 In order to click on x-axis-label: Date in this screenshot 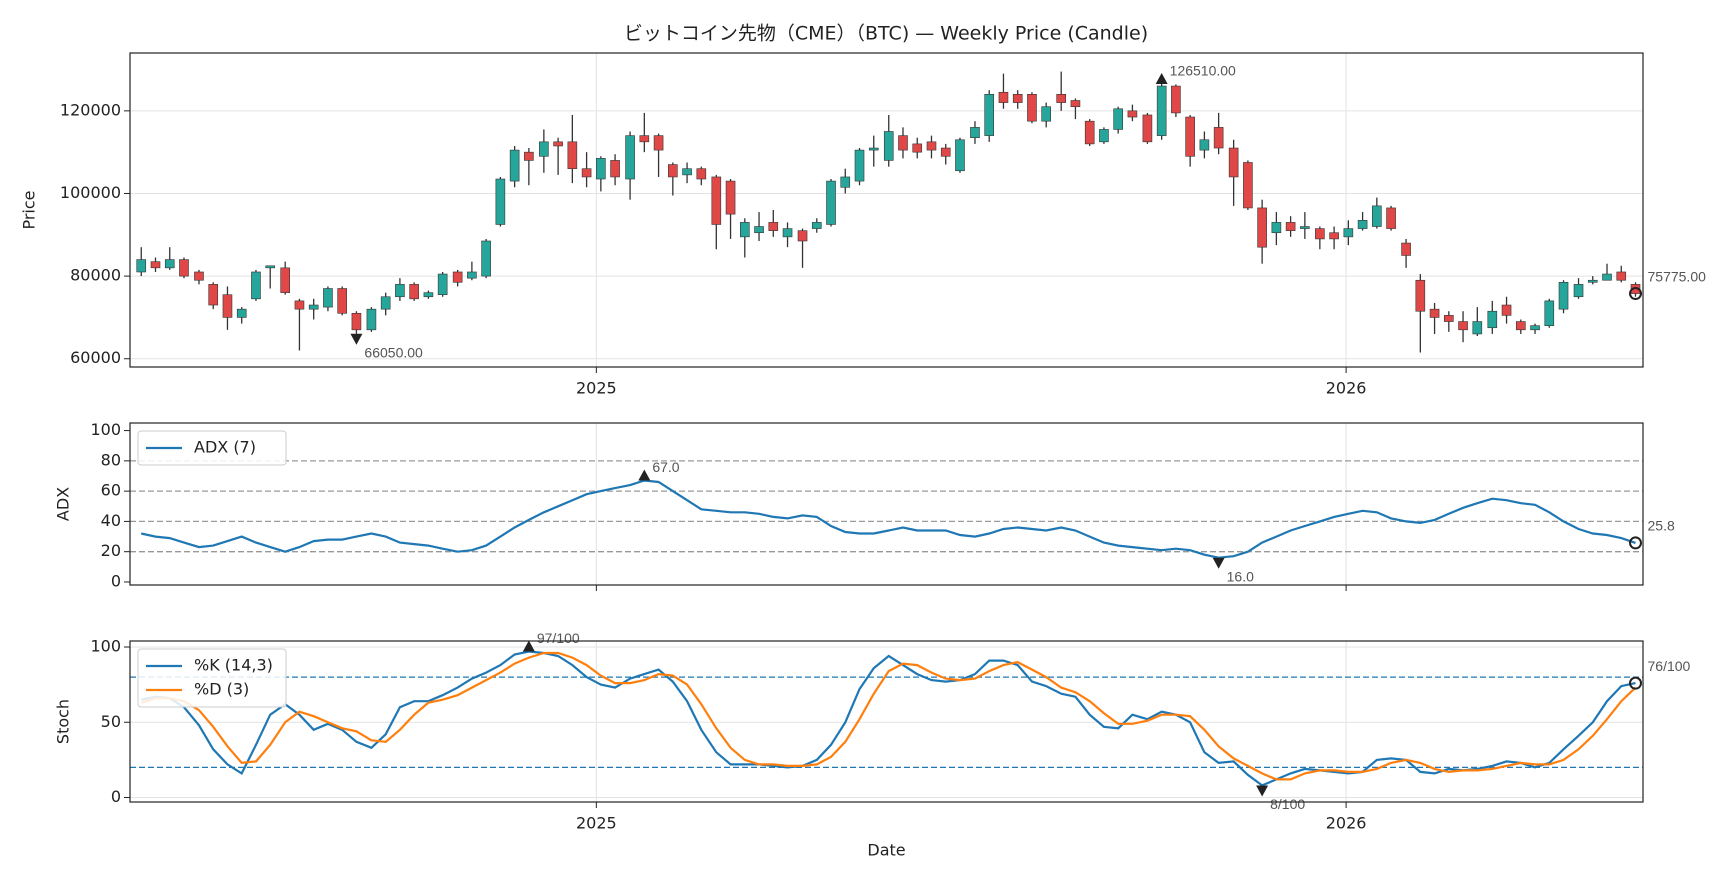, I will do `click(886, 850)`.